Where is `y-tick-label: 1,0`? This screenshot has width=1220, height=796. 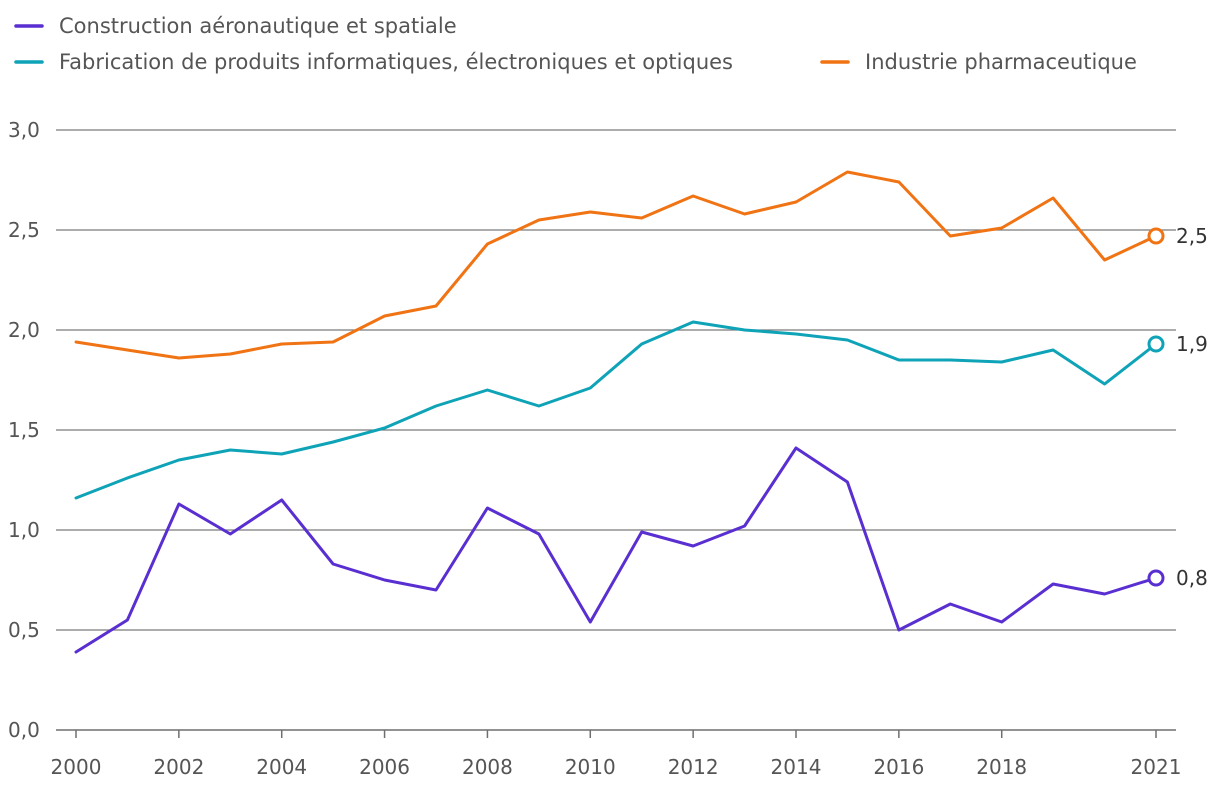 y-tick-label: 1,0 is located at coordinates (24, 530).